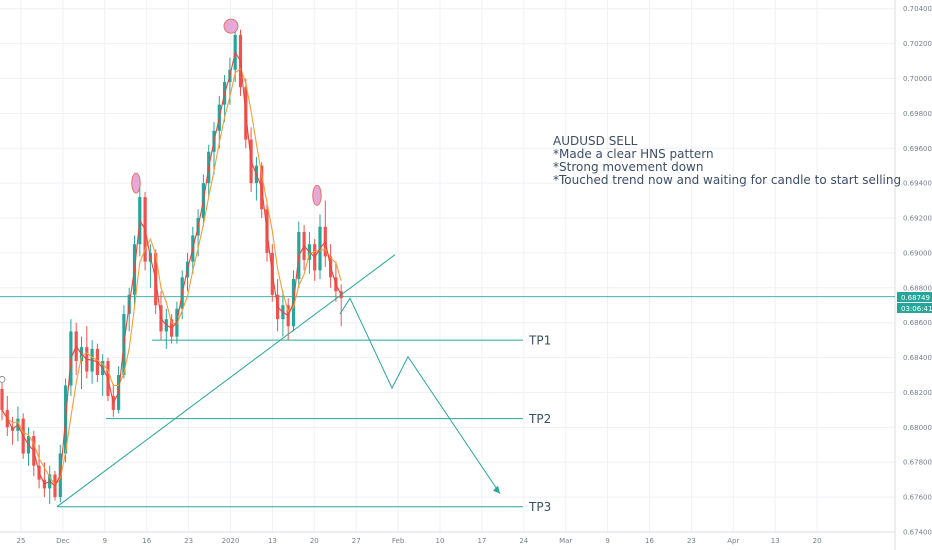 Image resolution: width=932 pixels, height=550 pixels. What do you see at coordinates (733, 541) in the screenshot?
I see `time-tick-label: Apr` at bounding box center [733, 541].